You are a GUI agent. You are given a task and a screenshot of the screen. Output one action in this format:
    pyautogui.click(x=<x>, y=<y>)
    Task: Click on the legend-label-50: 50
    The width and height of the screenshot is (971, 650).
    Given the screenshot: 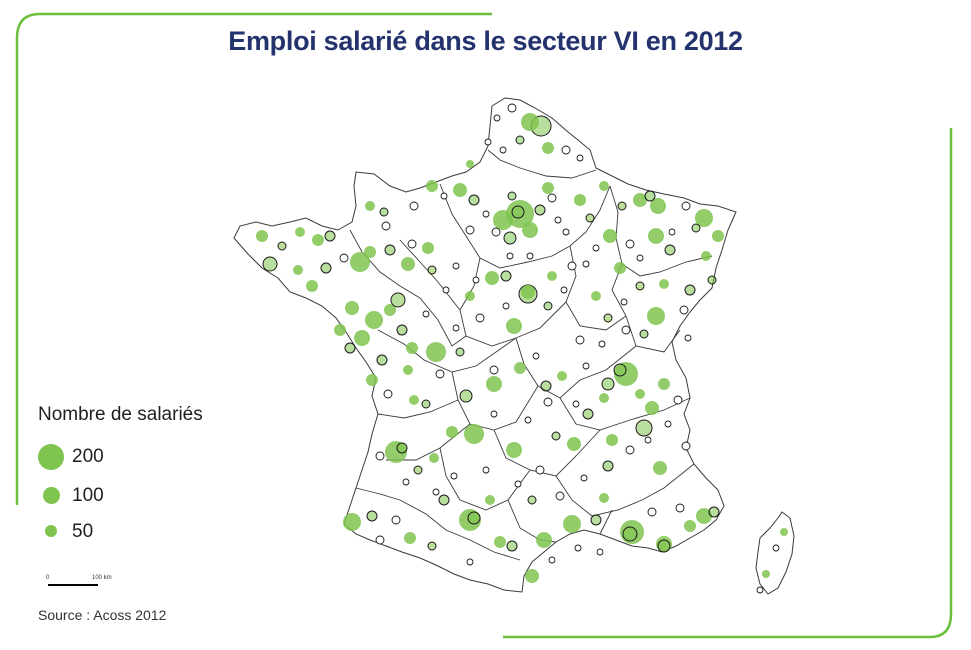 What is the action you would take?
    pyautogui.click(x=83, y=531)
    